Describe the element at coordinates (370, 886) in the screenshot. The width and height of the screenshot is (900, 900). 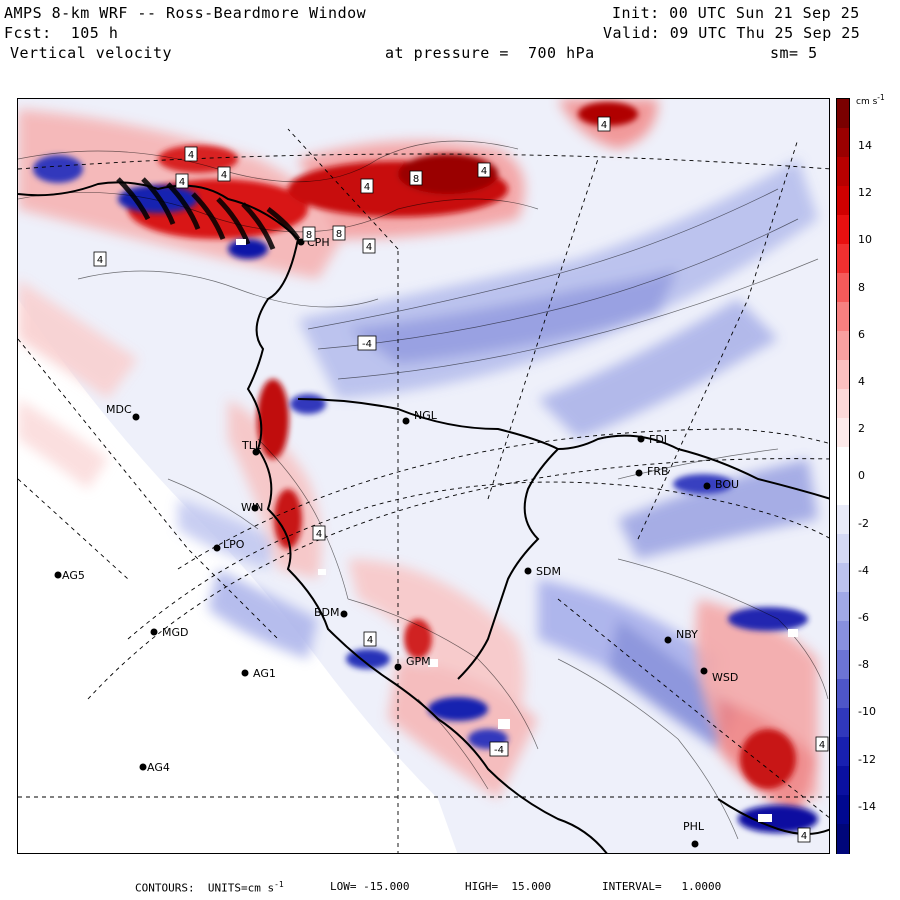
I see `footer-low: LOW= -15.000` at that location.